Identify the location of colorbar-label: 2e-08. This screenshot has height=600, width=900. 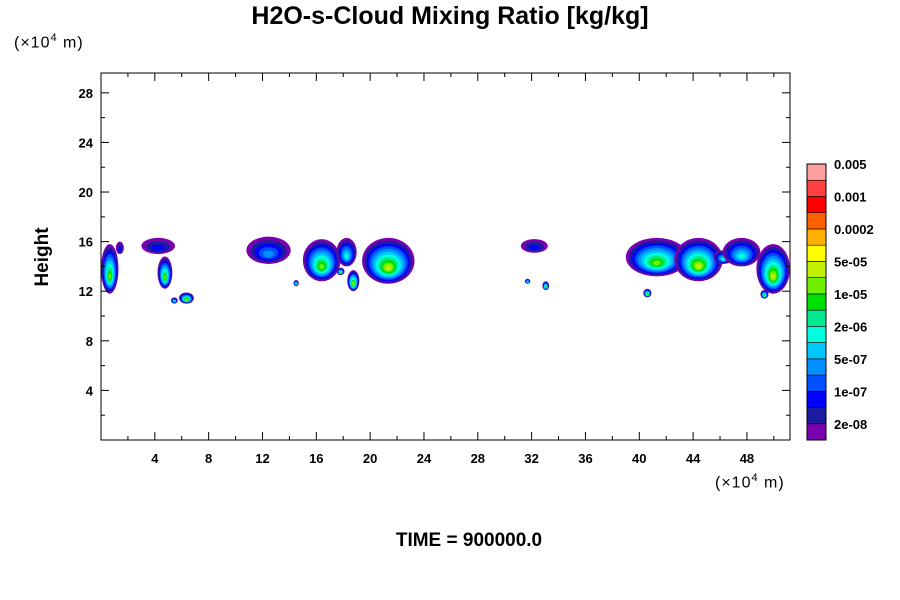
(850, 424).